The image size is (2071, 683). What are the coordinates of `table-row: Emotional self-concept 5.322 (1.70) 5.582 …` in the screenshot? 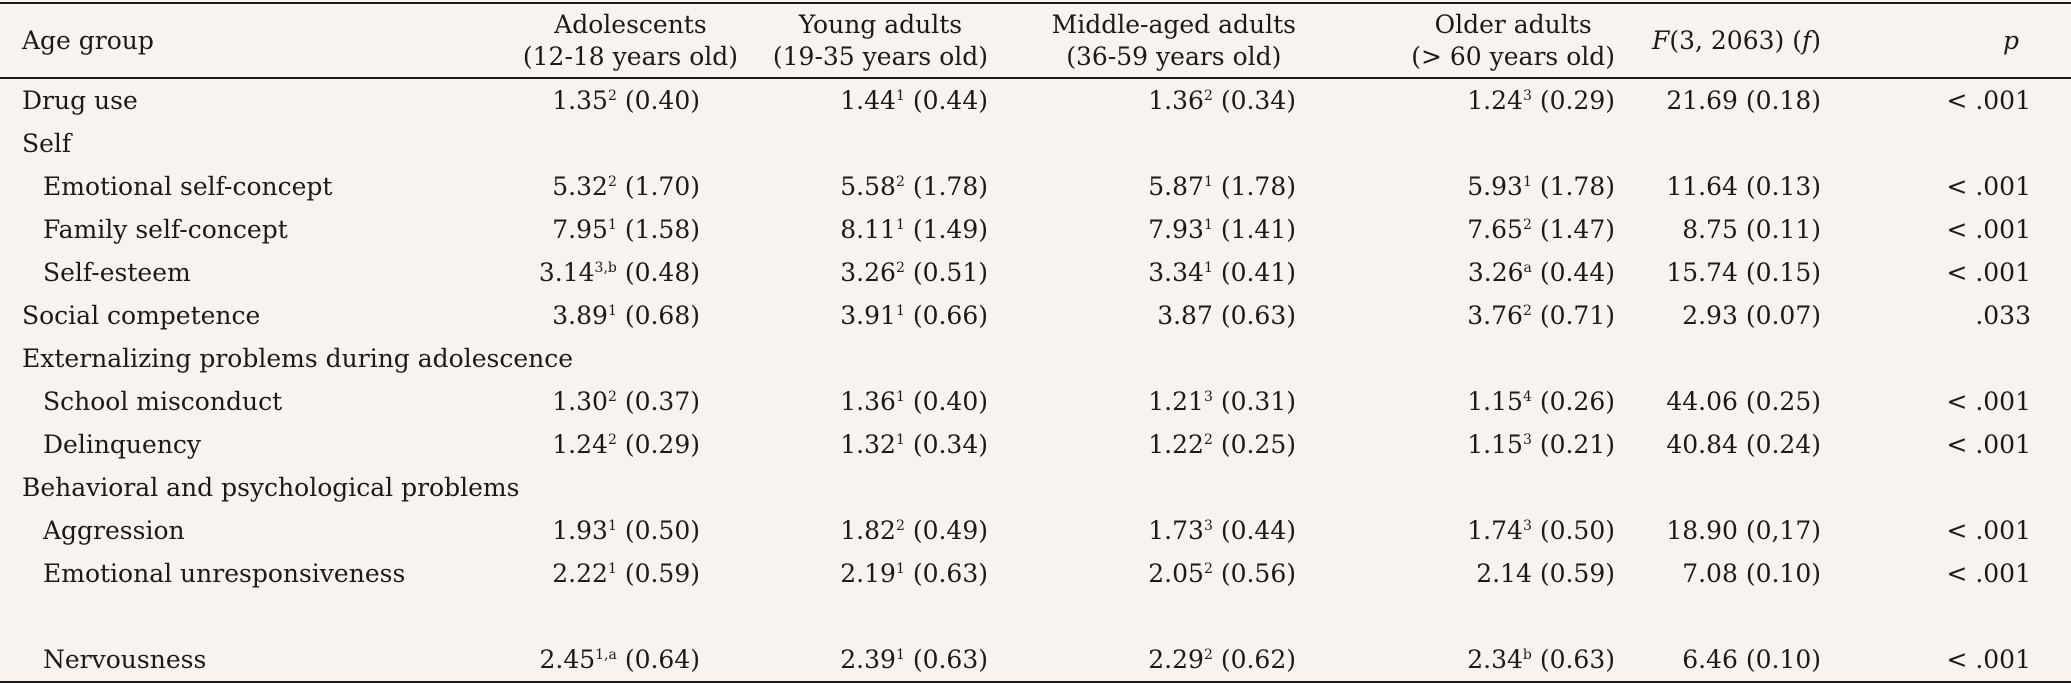 It's located at (1035, 186).